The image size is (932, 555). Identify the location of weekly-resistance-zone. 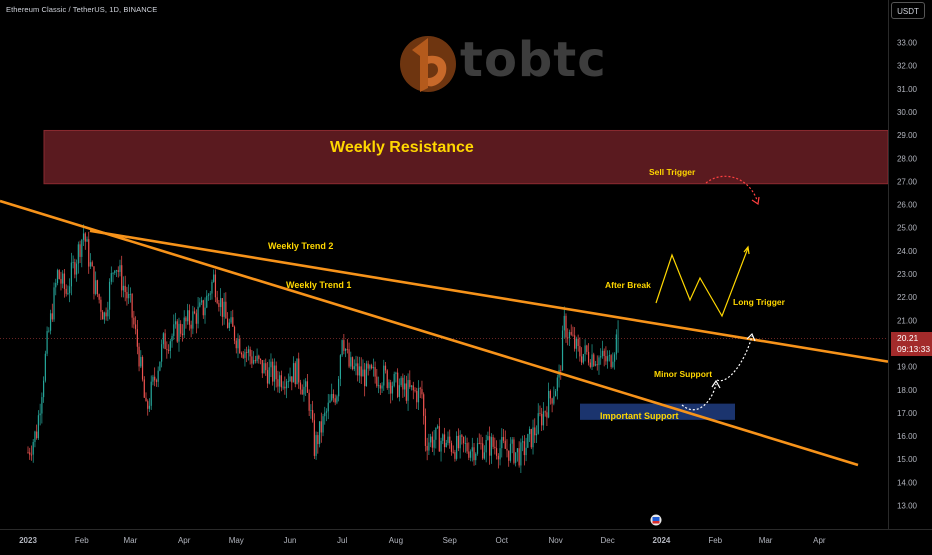
(466, 157).